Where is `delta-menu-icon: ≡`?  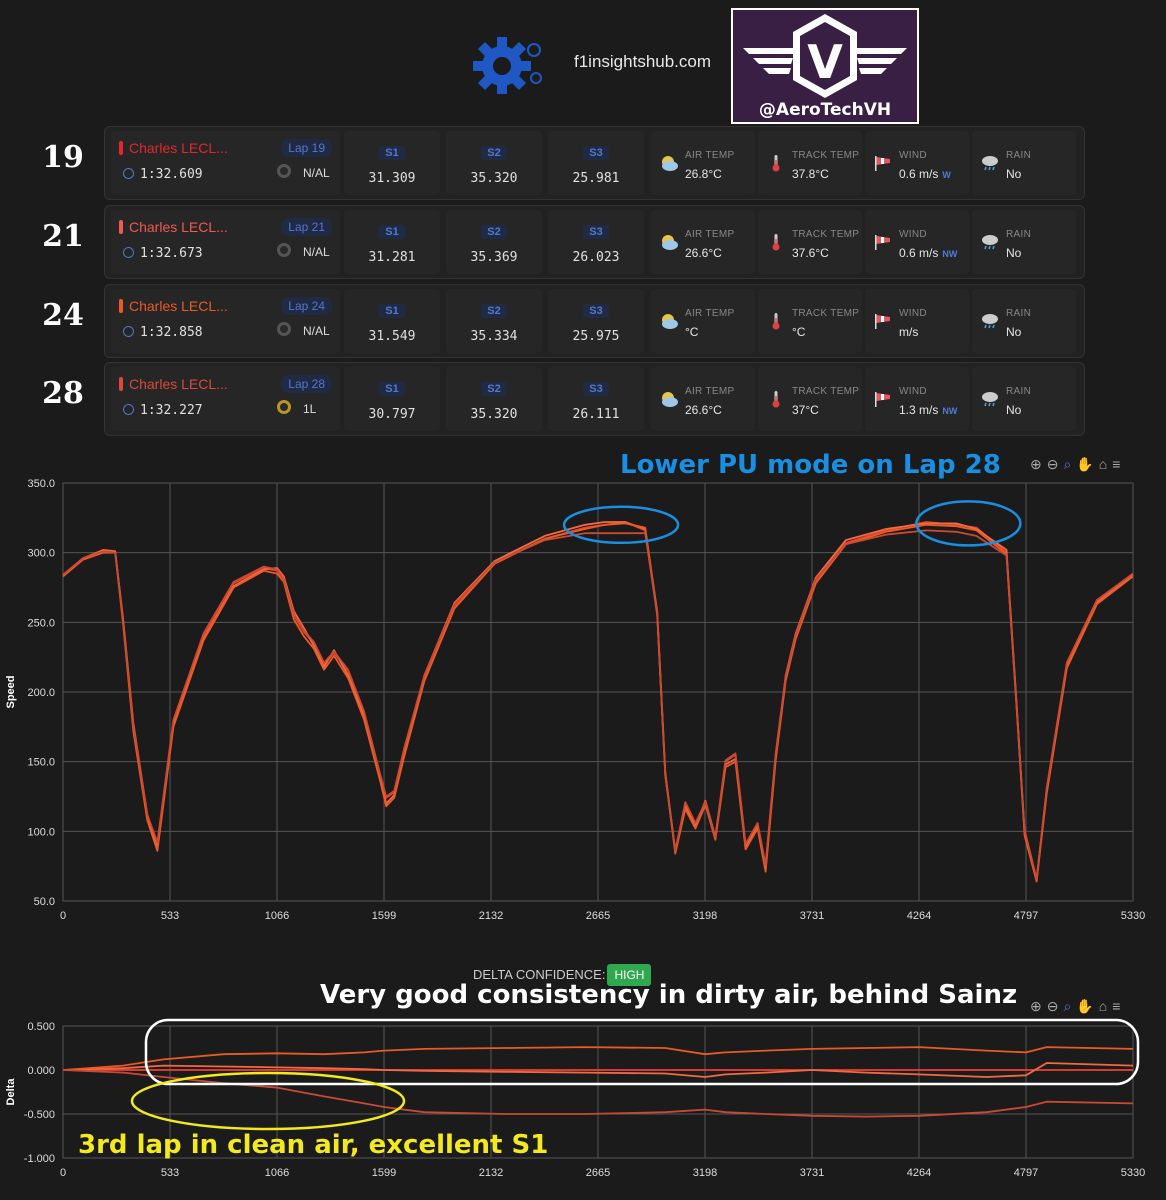 delta-menu-icon: ≡ is located at coordinates (1119, 1006).